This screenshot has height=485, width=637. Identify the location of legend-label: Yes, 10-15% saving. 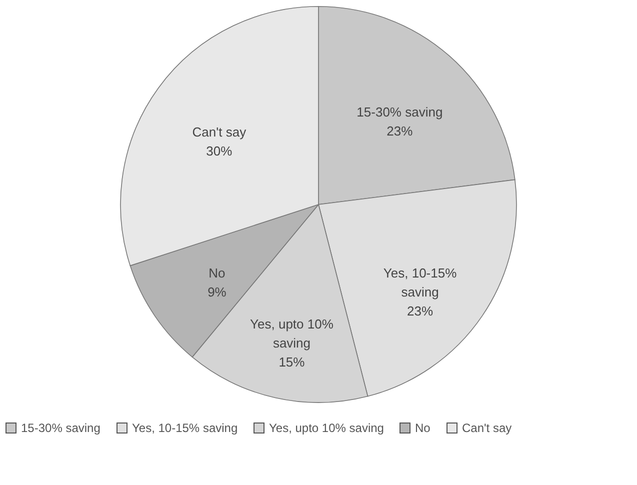
(185, 428).